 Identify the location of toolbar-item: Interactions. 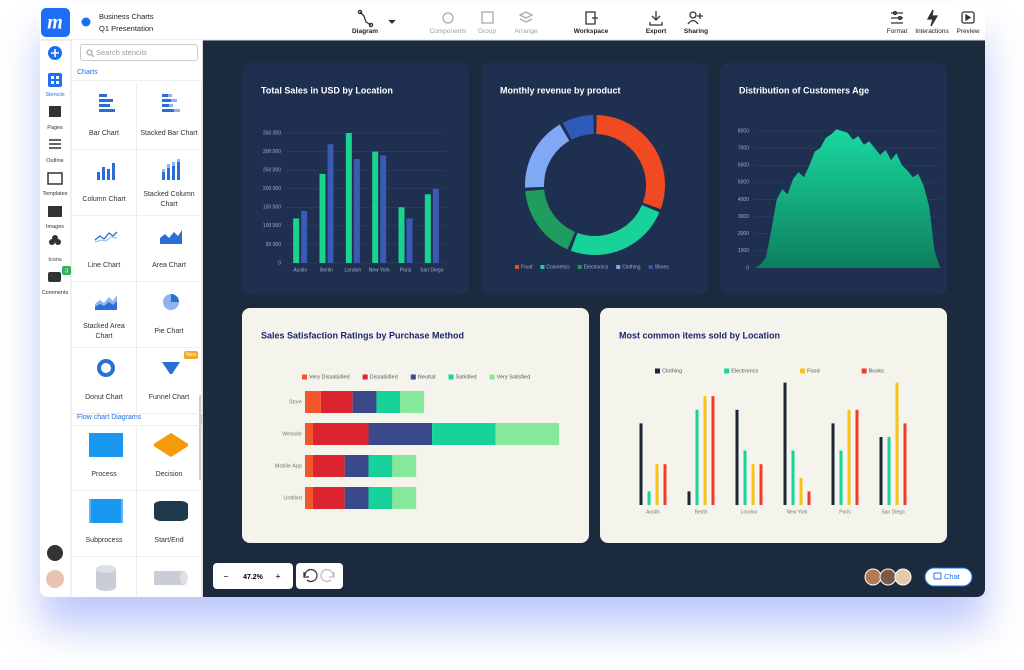
(932, 31).